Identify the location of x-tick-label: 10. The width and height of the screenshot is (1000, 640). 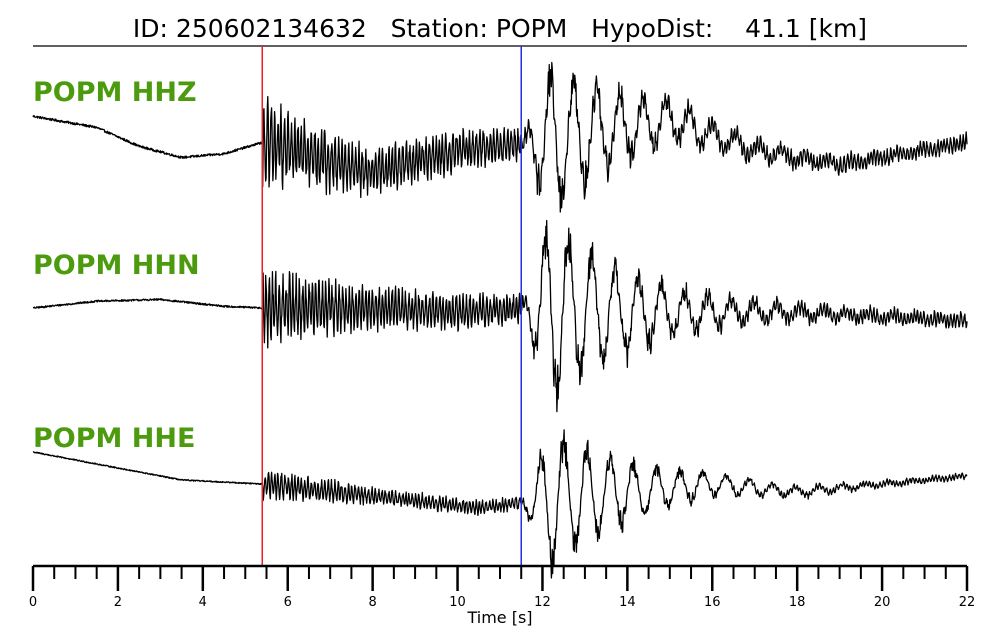
(457, 602).